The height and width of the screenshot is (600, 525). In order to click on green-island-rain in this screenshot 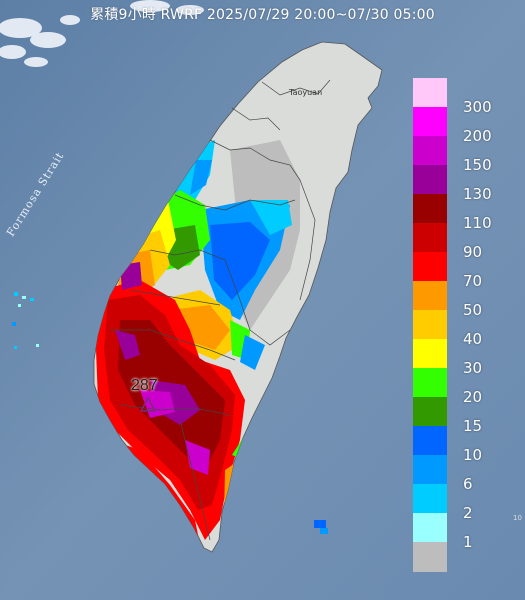, I will do `click(321, 527)`.